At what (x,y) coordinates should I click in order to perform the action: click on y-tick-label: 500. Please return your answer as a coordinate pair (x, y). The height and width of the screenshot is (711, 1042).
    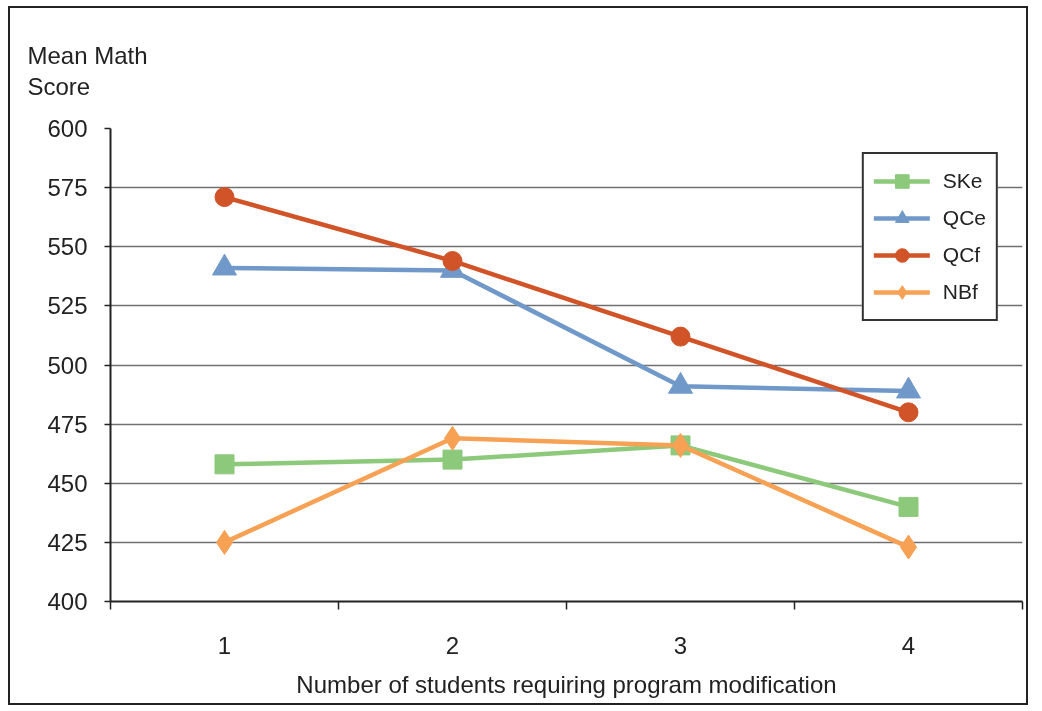
    Looking at the image, I should click on (67, 365).